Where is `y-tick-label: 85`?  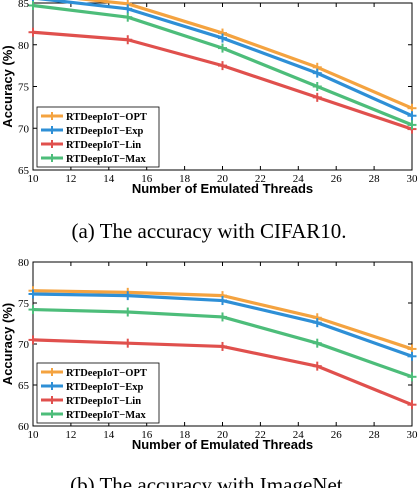
y-tick-label: 85 is located at coordinates (24, 5).